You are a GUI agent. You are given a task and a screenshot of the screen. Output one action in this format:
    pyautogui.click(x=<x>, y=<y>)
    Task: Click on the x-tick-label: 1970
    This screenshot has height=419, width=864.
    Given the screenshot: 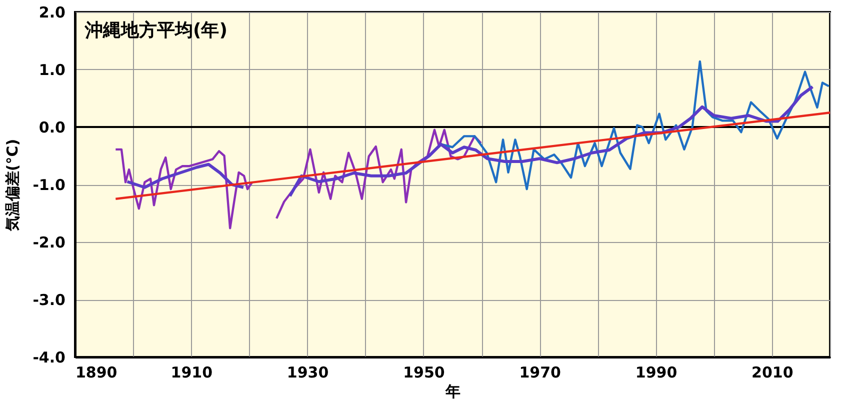 What is the action you would take?
    pyautogui.click(x=540, y=373)
    